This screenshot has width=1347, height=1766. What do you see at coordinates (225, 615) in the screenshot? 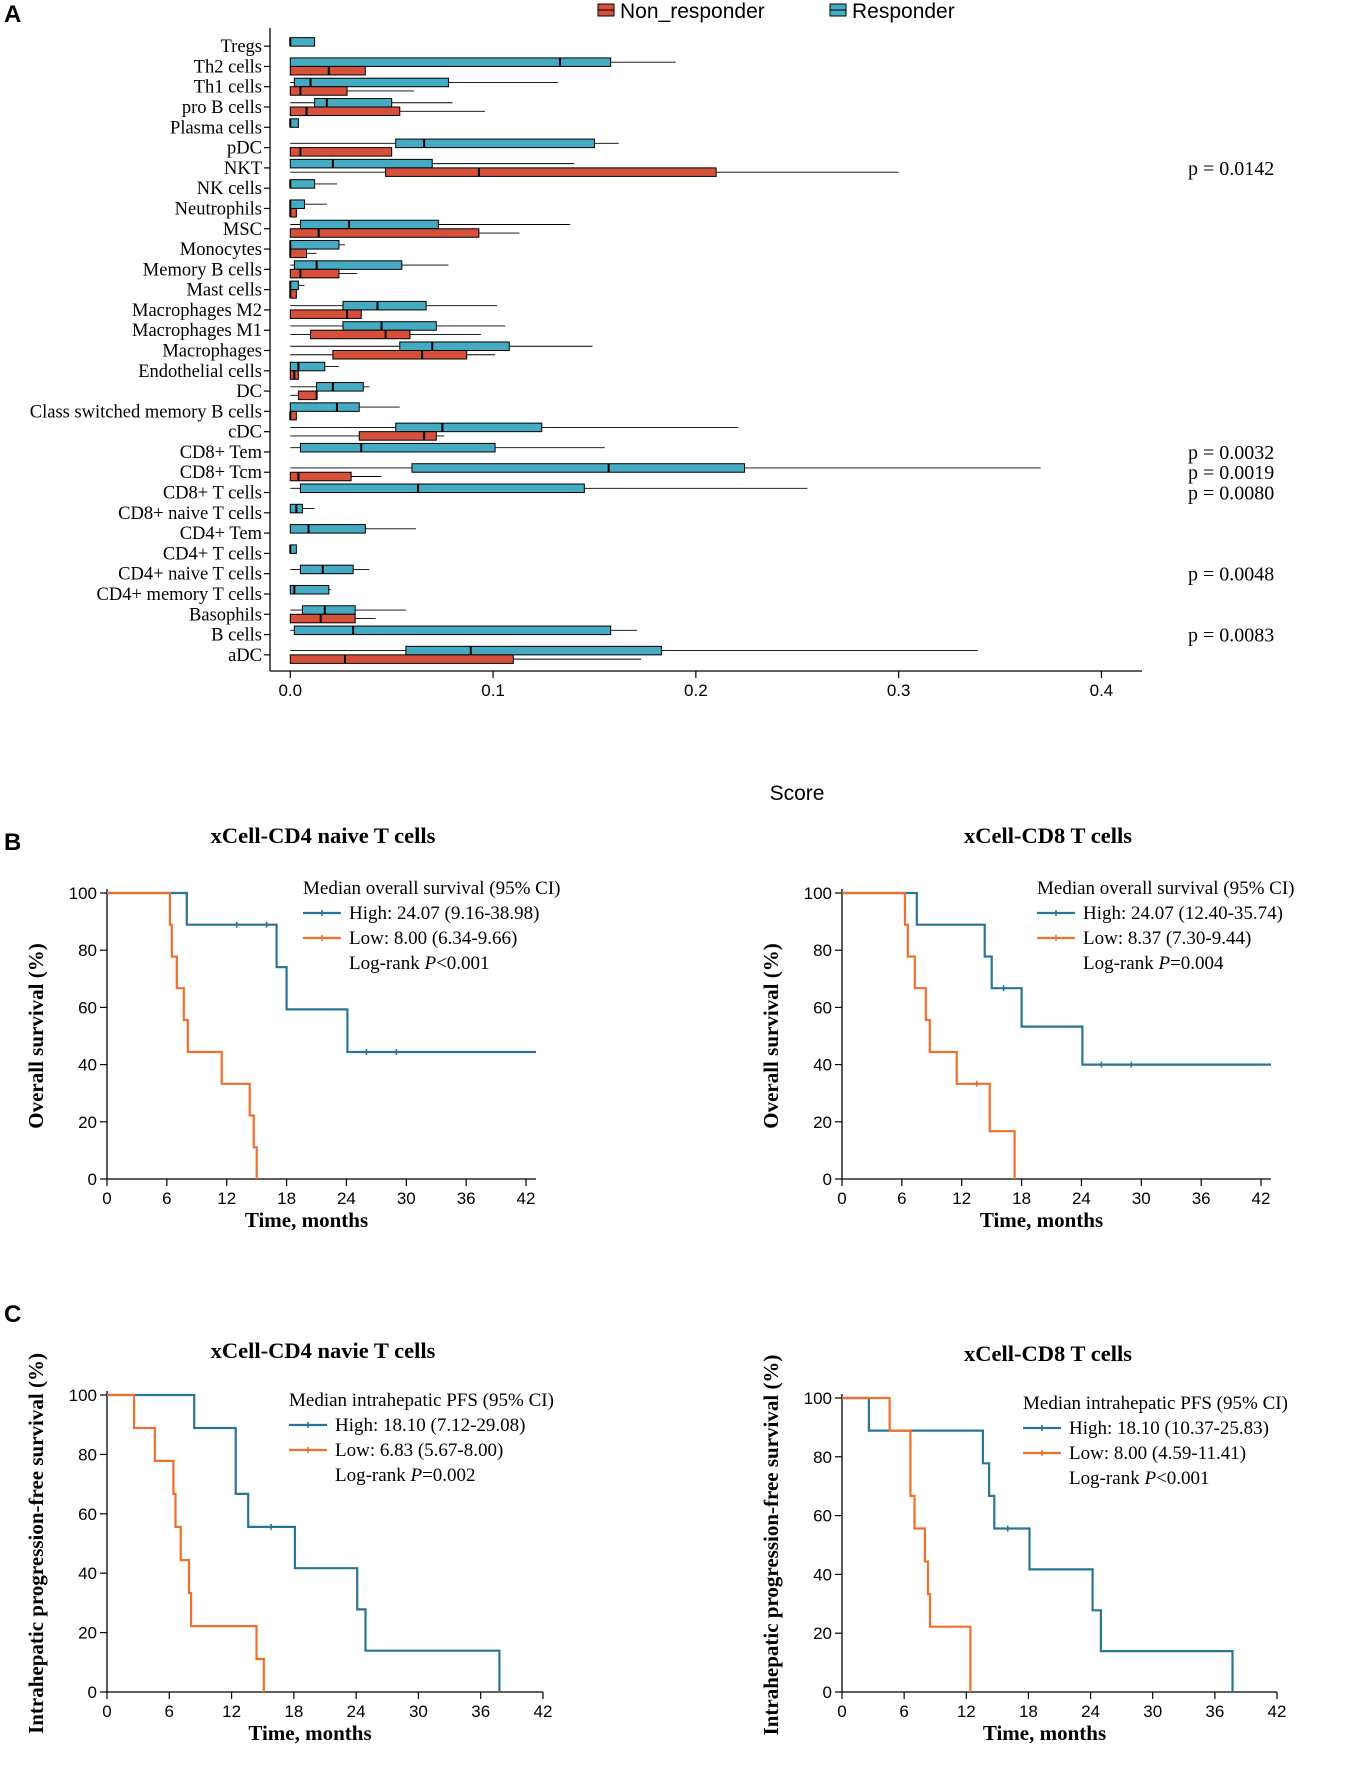
I see `category-label: Basophils` at bounding box center [225, 615].